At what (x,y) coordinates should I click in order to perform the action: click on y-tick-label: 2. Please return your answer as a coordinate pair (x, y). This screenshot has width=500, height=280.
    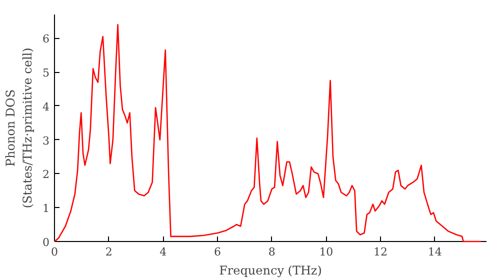
    Looking at the image, I should click on (46, 175).